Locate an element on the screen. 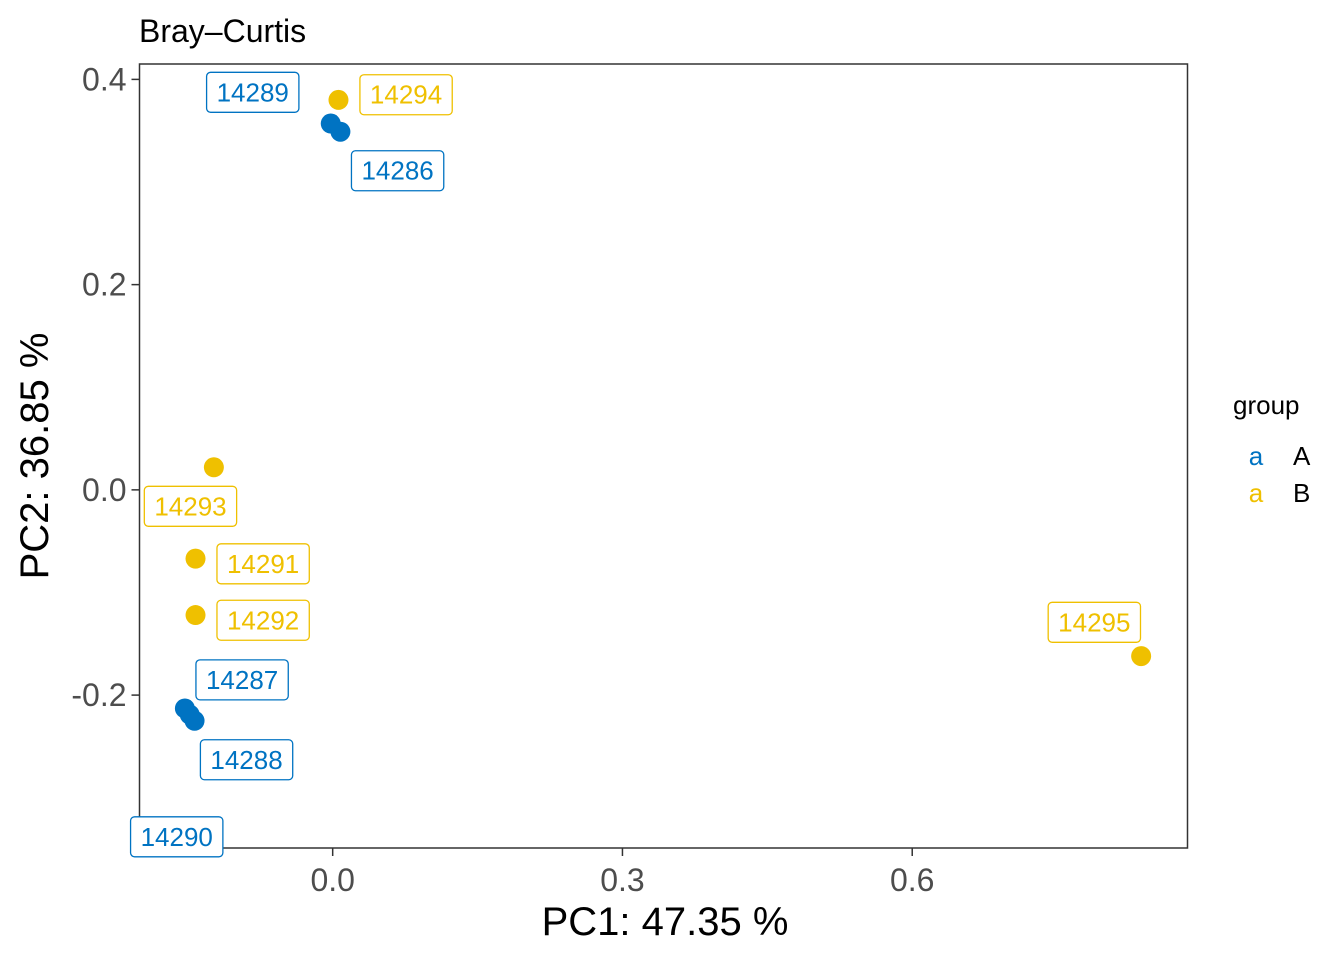 This screenshot has width=1344, height=965. legend: a Aa B is located at coordinates (1280, 474).